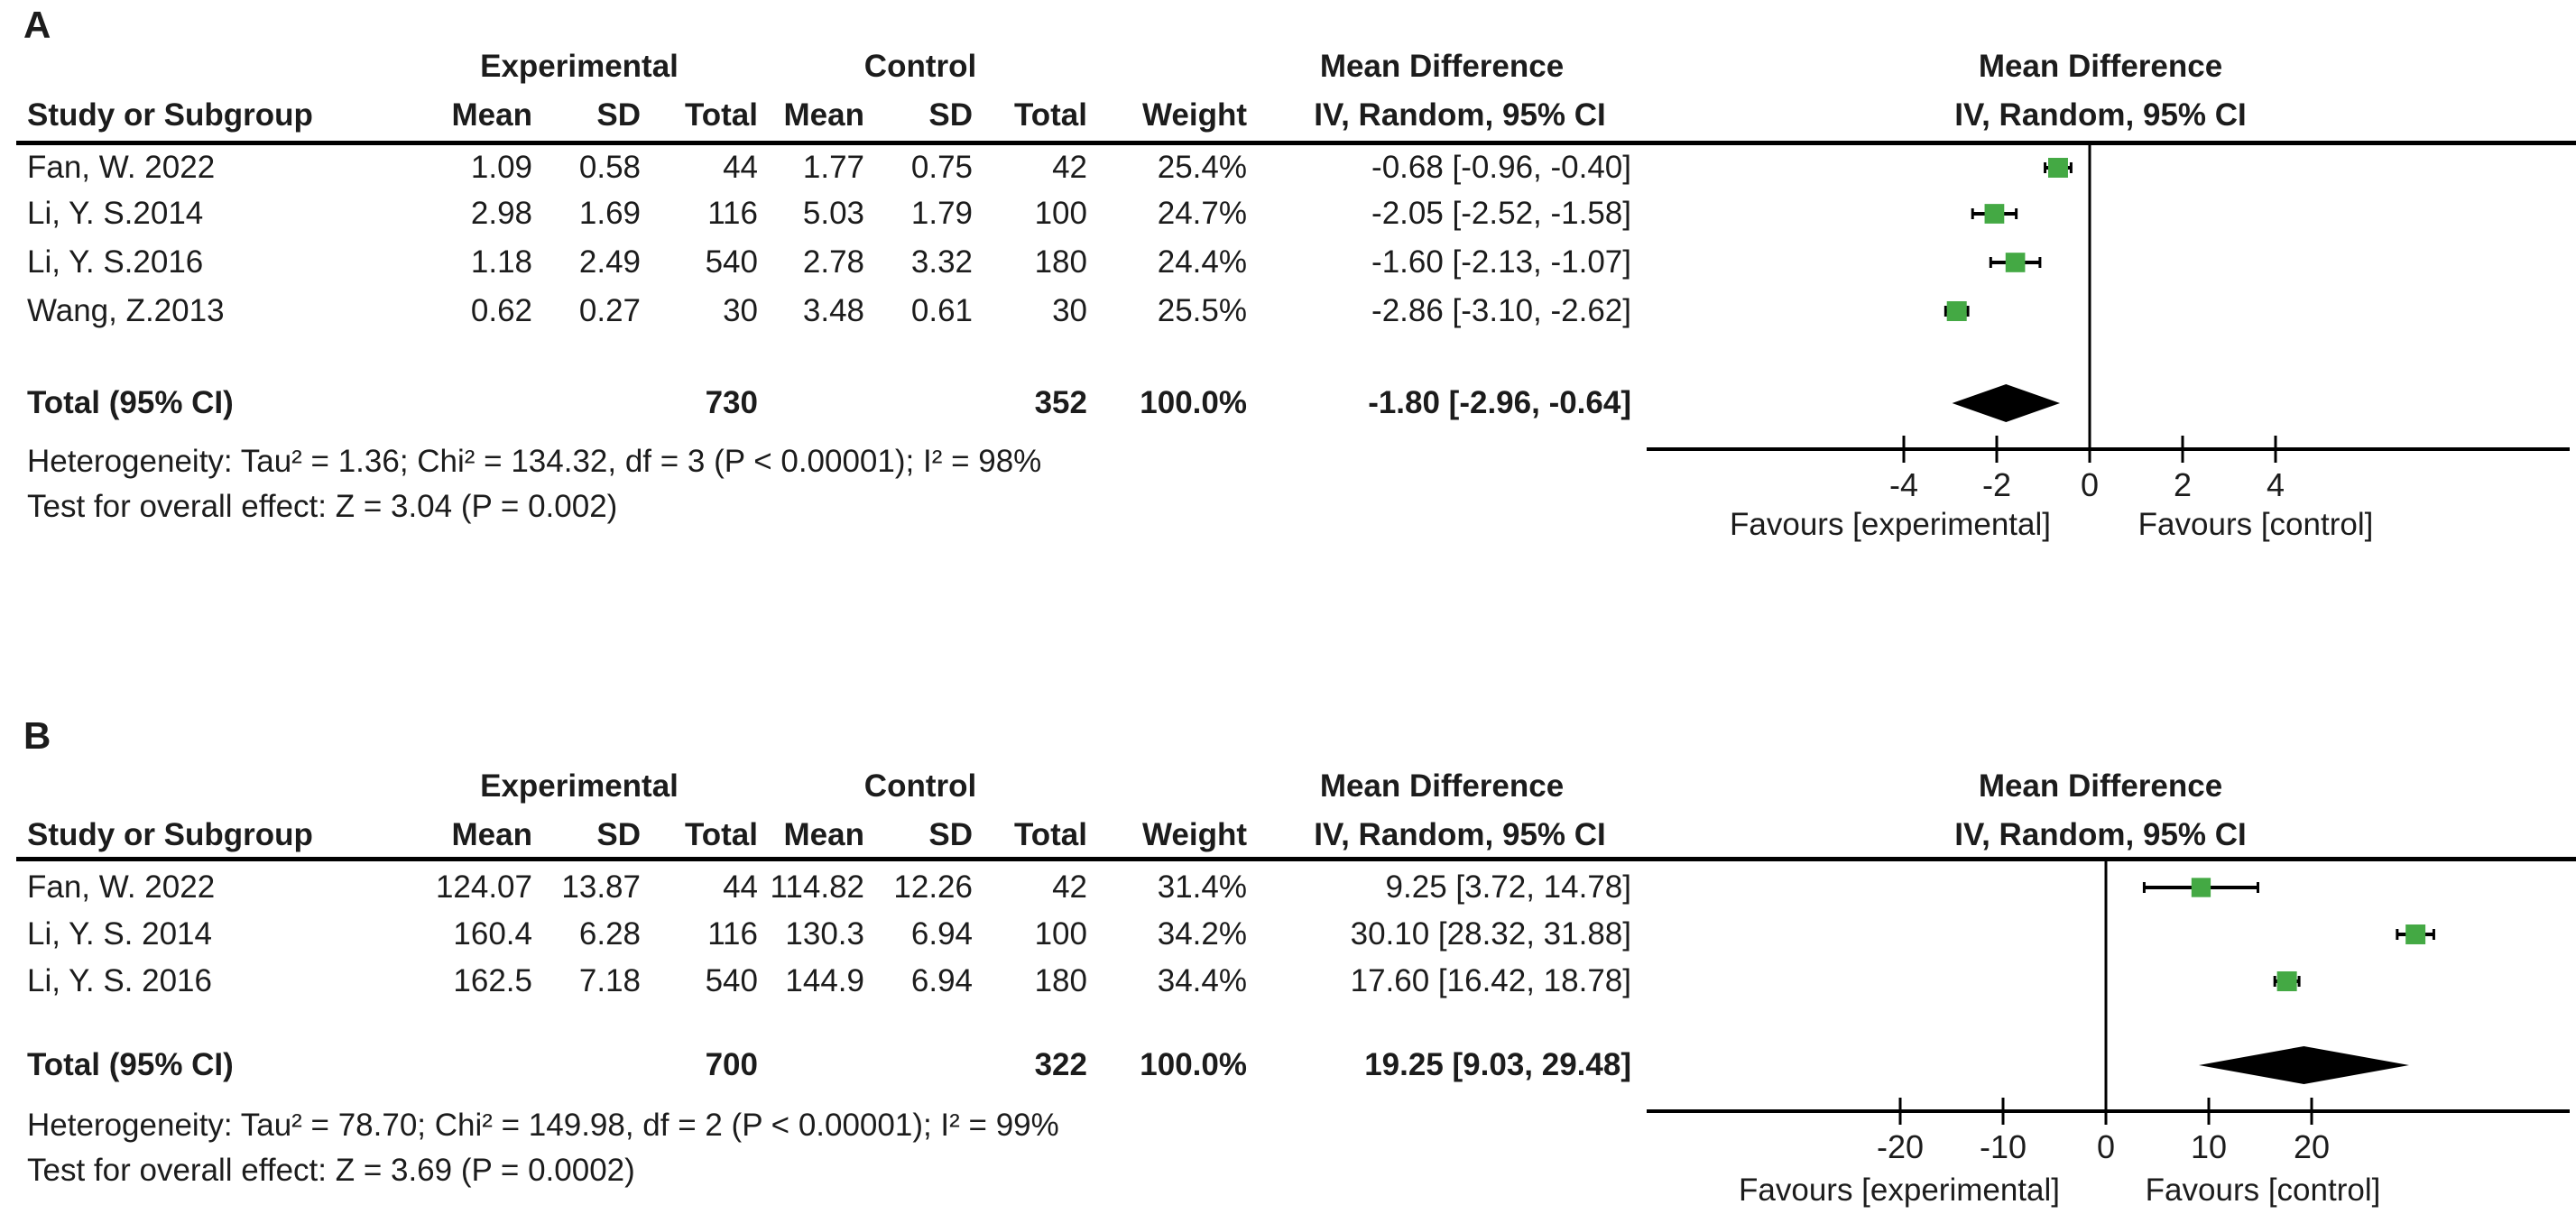 The image size is (2576, 1214). Describe the element at coordinates (1202, 934) in the screenshot. I see `weight: 34.2%` at that location.